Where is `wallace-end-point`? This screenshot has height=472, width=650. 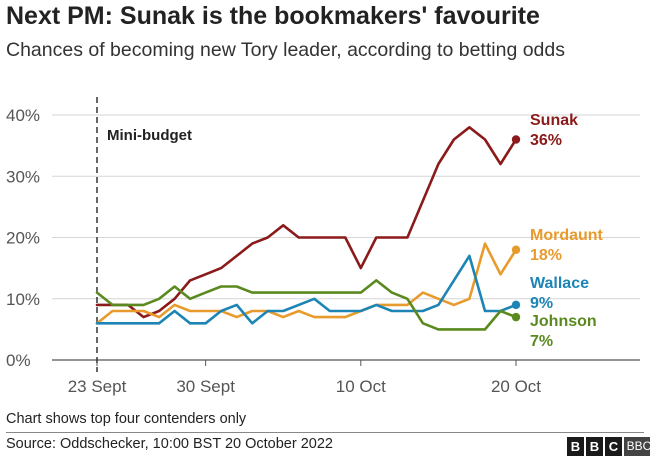 wallace-end-point is located at coordinates (516, 305).